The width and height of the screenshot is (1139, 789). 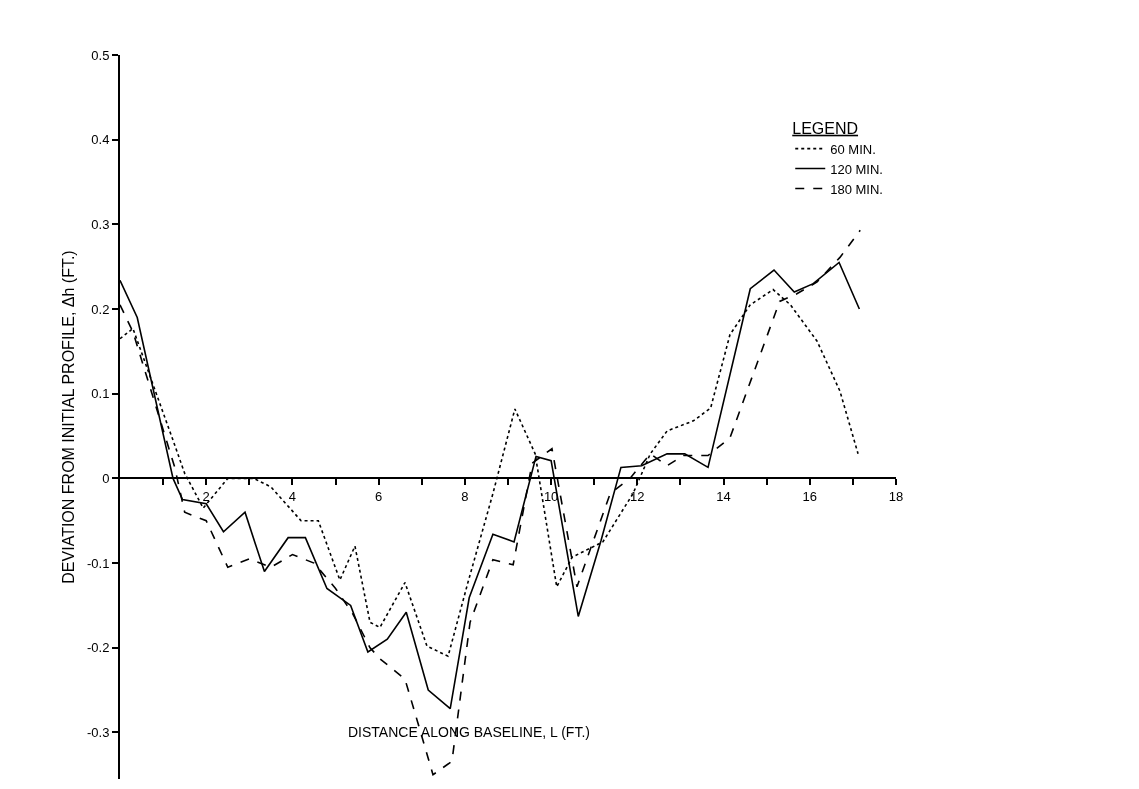 What do you see at coordinates (98, 648) in the screenshot?
I see `y-tick-label: -0.2` at bounding box center [98, 648].